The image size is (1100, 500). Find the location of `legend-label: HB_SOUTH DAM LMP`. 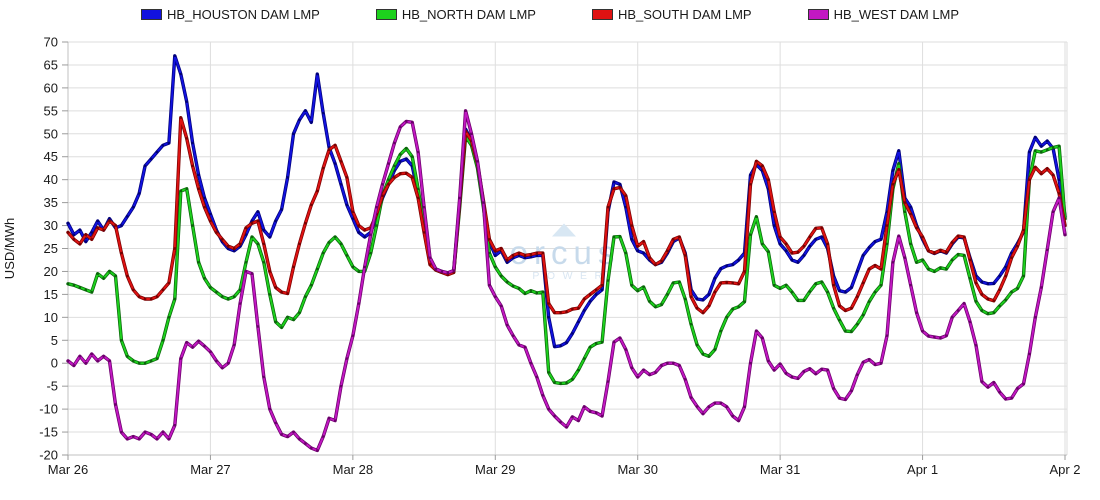

legend-label: HB_SOUTH DAM LMP is located at coordinates (684, 14).